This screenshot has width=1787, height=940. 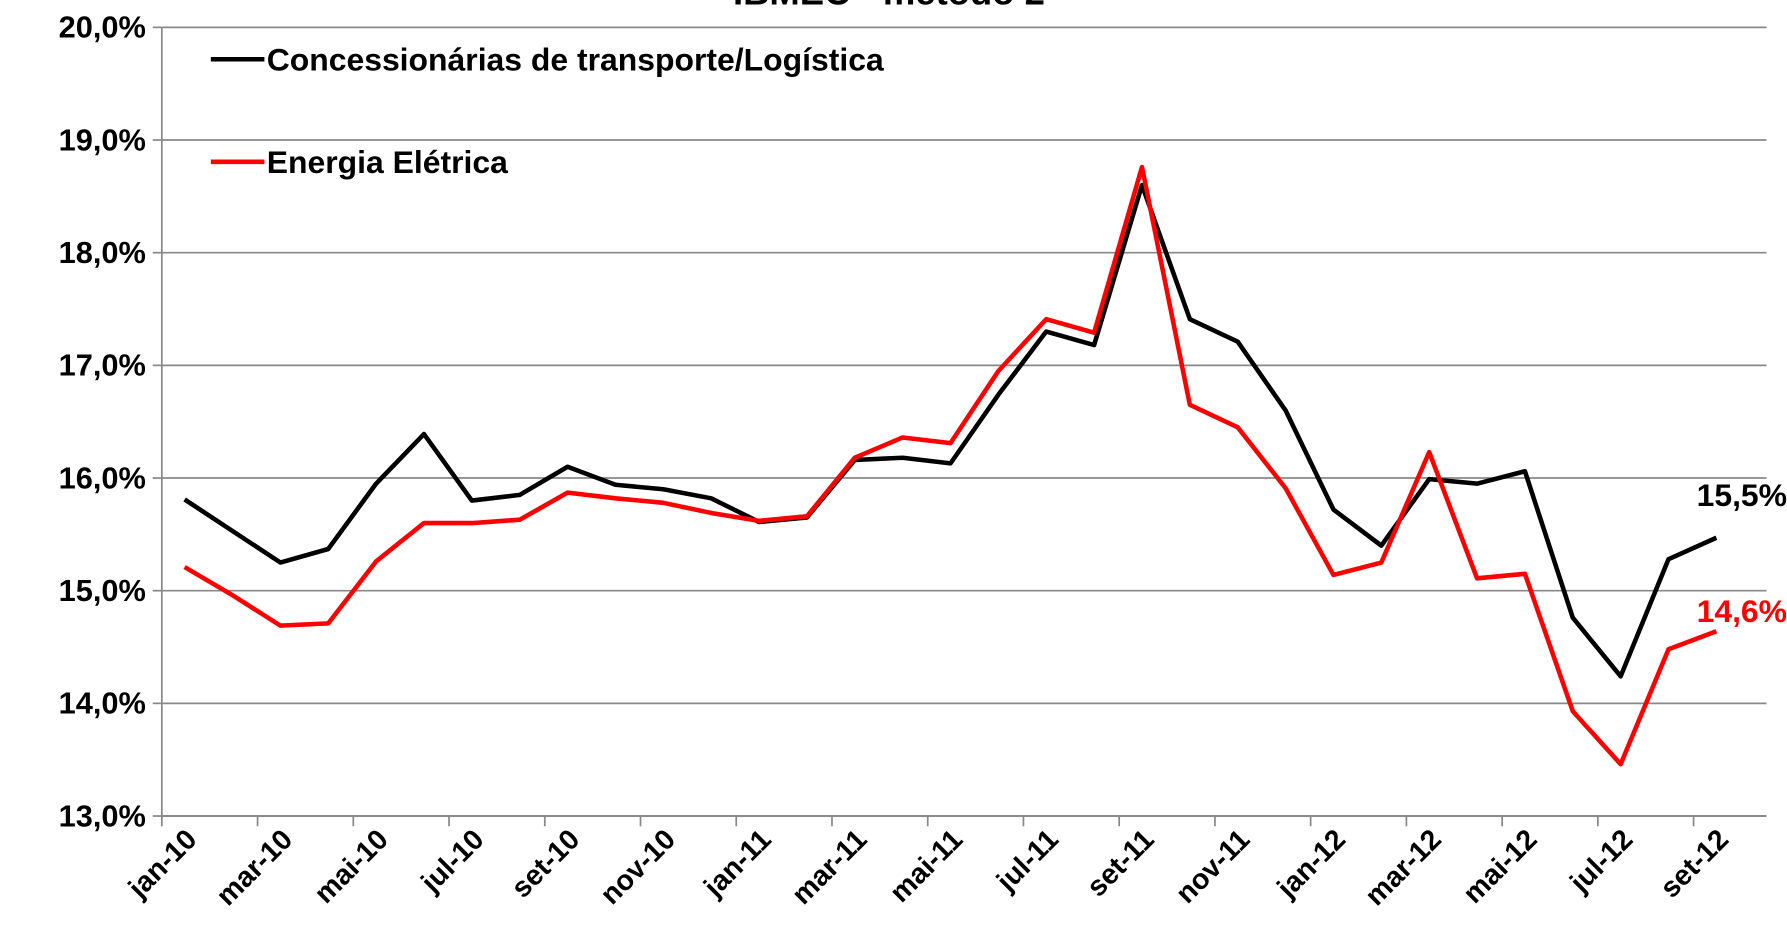 I want to click on data-label: 14,6%, so click(x=1742, y=611).